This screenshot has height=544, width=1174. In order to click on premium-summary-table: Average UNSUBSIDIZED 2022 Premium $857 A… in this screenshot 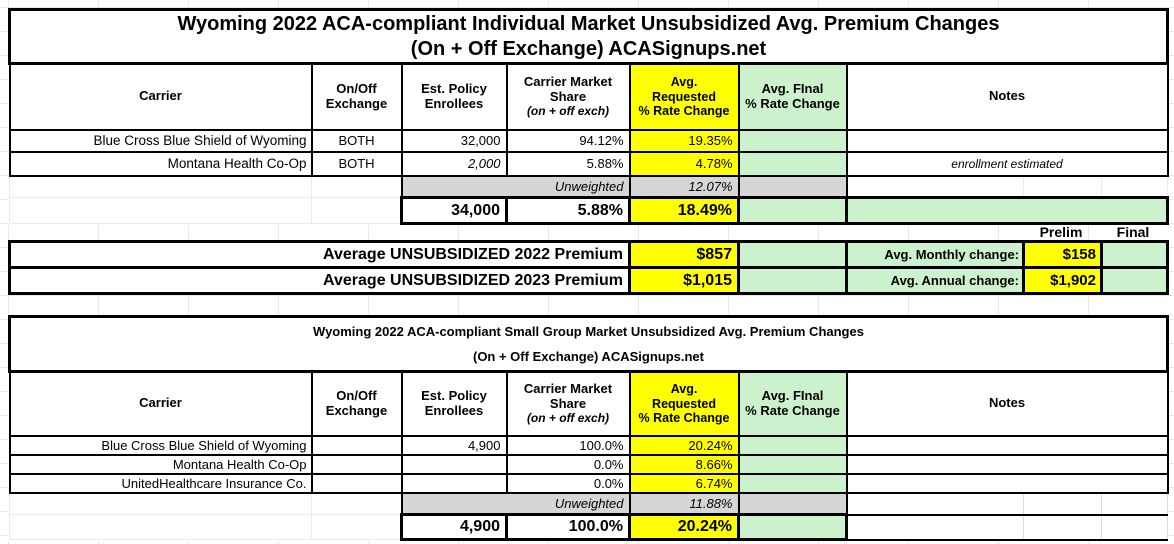, I will do `click(588, 267)`.